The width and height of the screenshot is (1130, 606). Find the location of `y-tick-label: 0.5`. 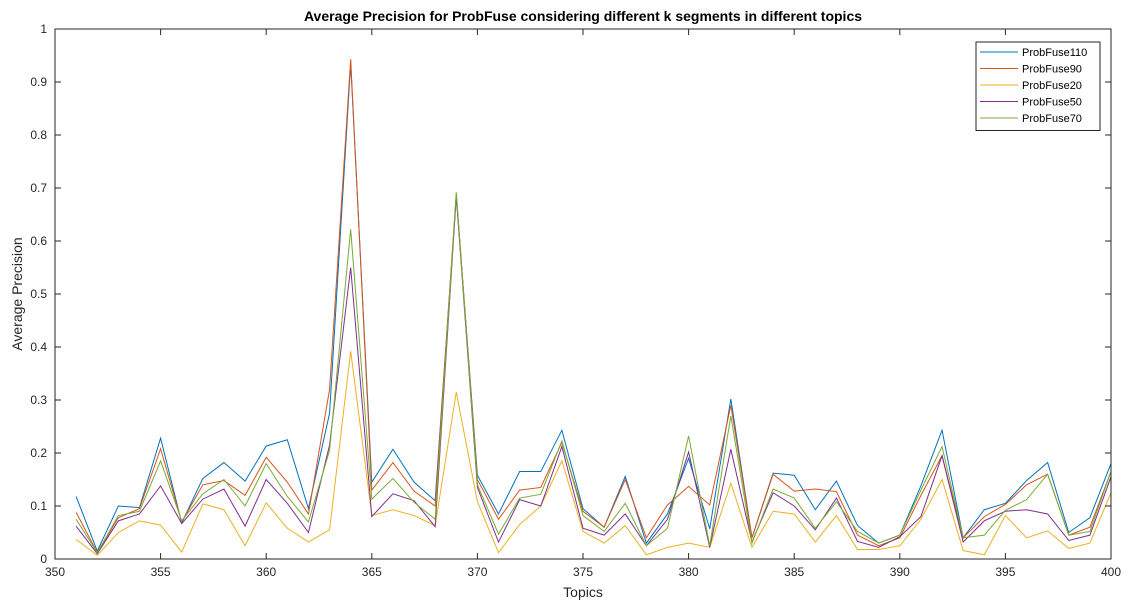

y-tick-label: 0.5 is located at coordinates (38, 294).